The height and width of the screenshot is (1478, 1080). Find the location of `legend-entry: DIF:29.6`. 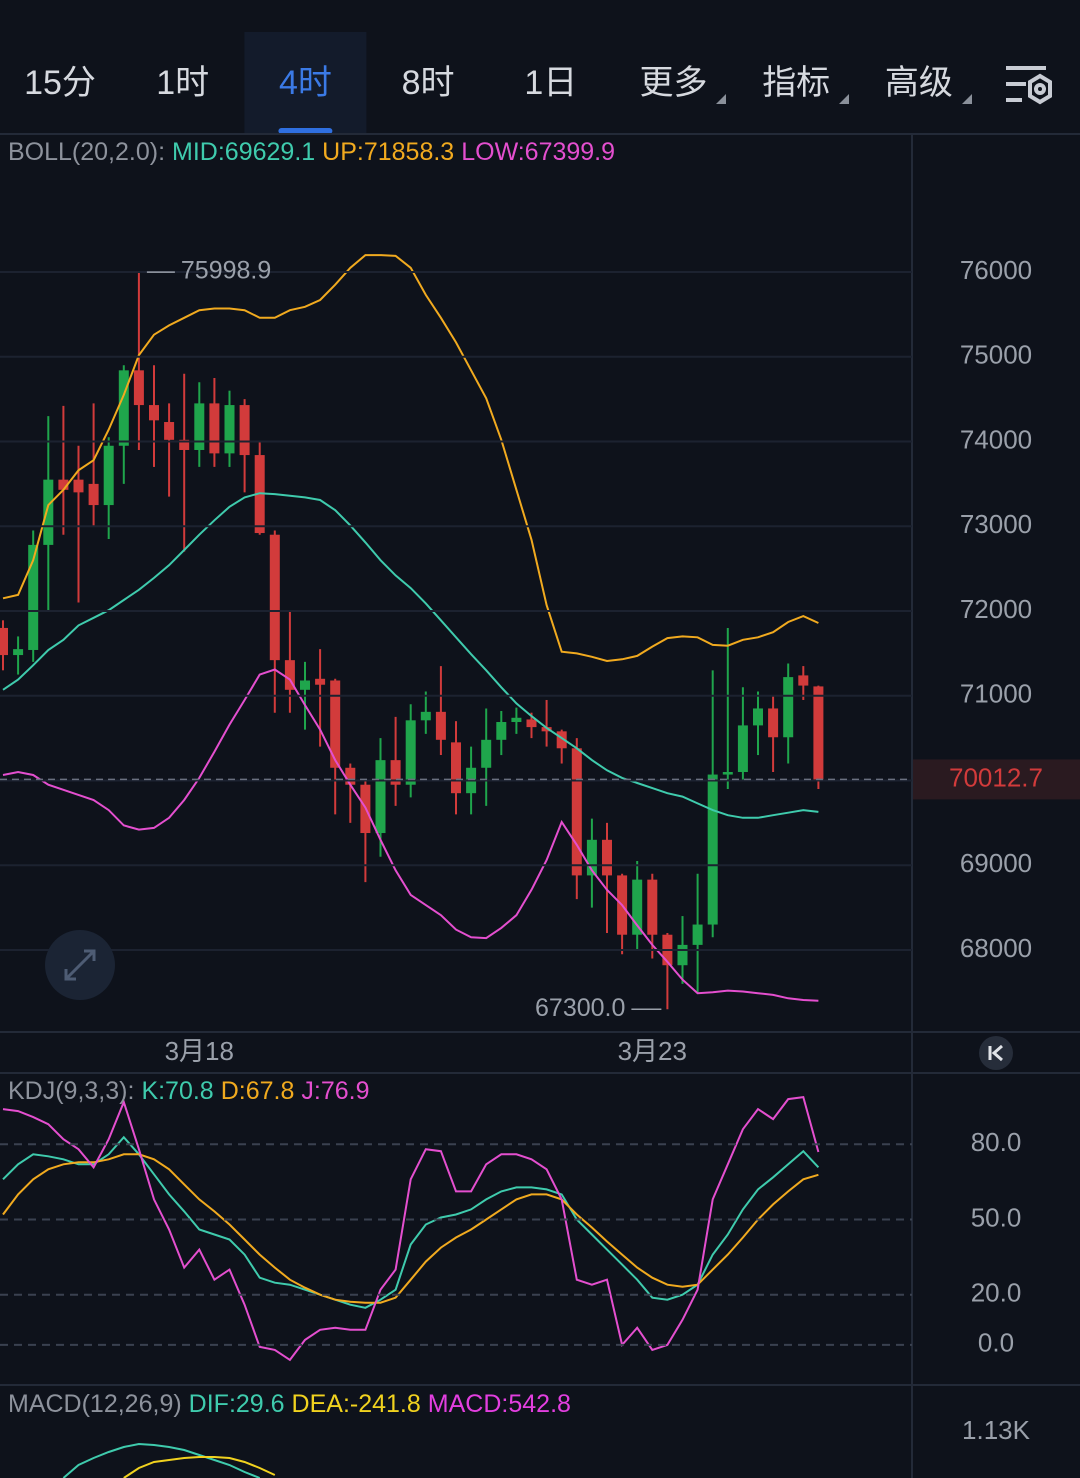

legend-entry: DIF:29.6 is located at coordinates (237, 1404).